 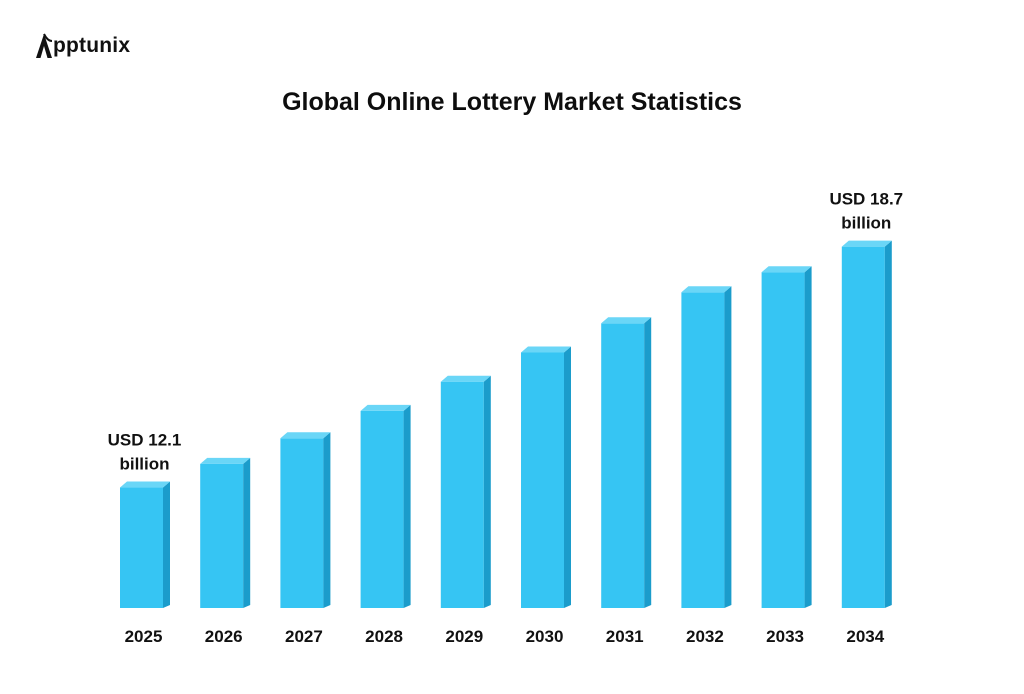 I want to click on bar-2034, so click(x=866, y=424).